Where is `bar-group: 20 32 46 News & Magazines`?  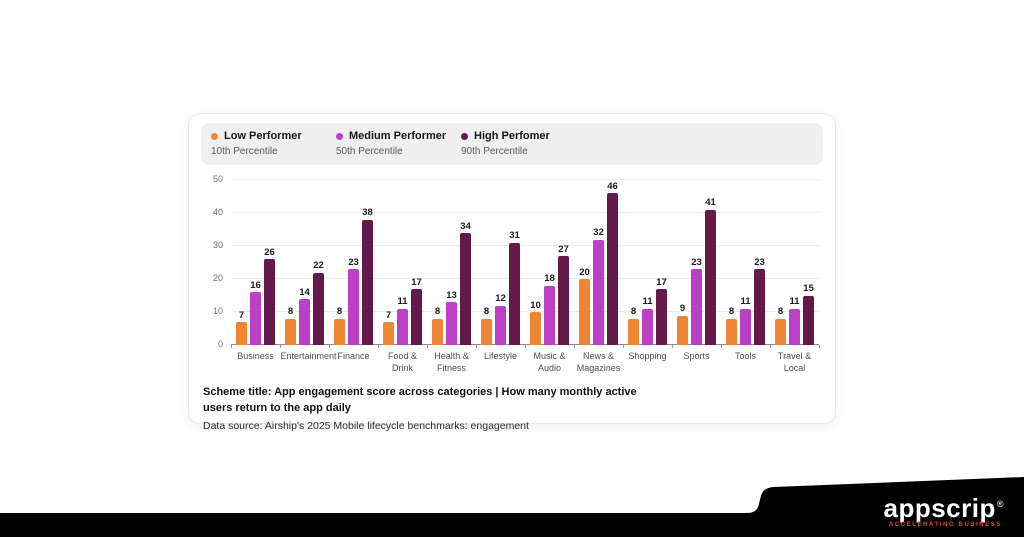 bar-group: 20 32 46 News & Magazines is located at coordinates (598, 276).